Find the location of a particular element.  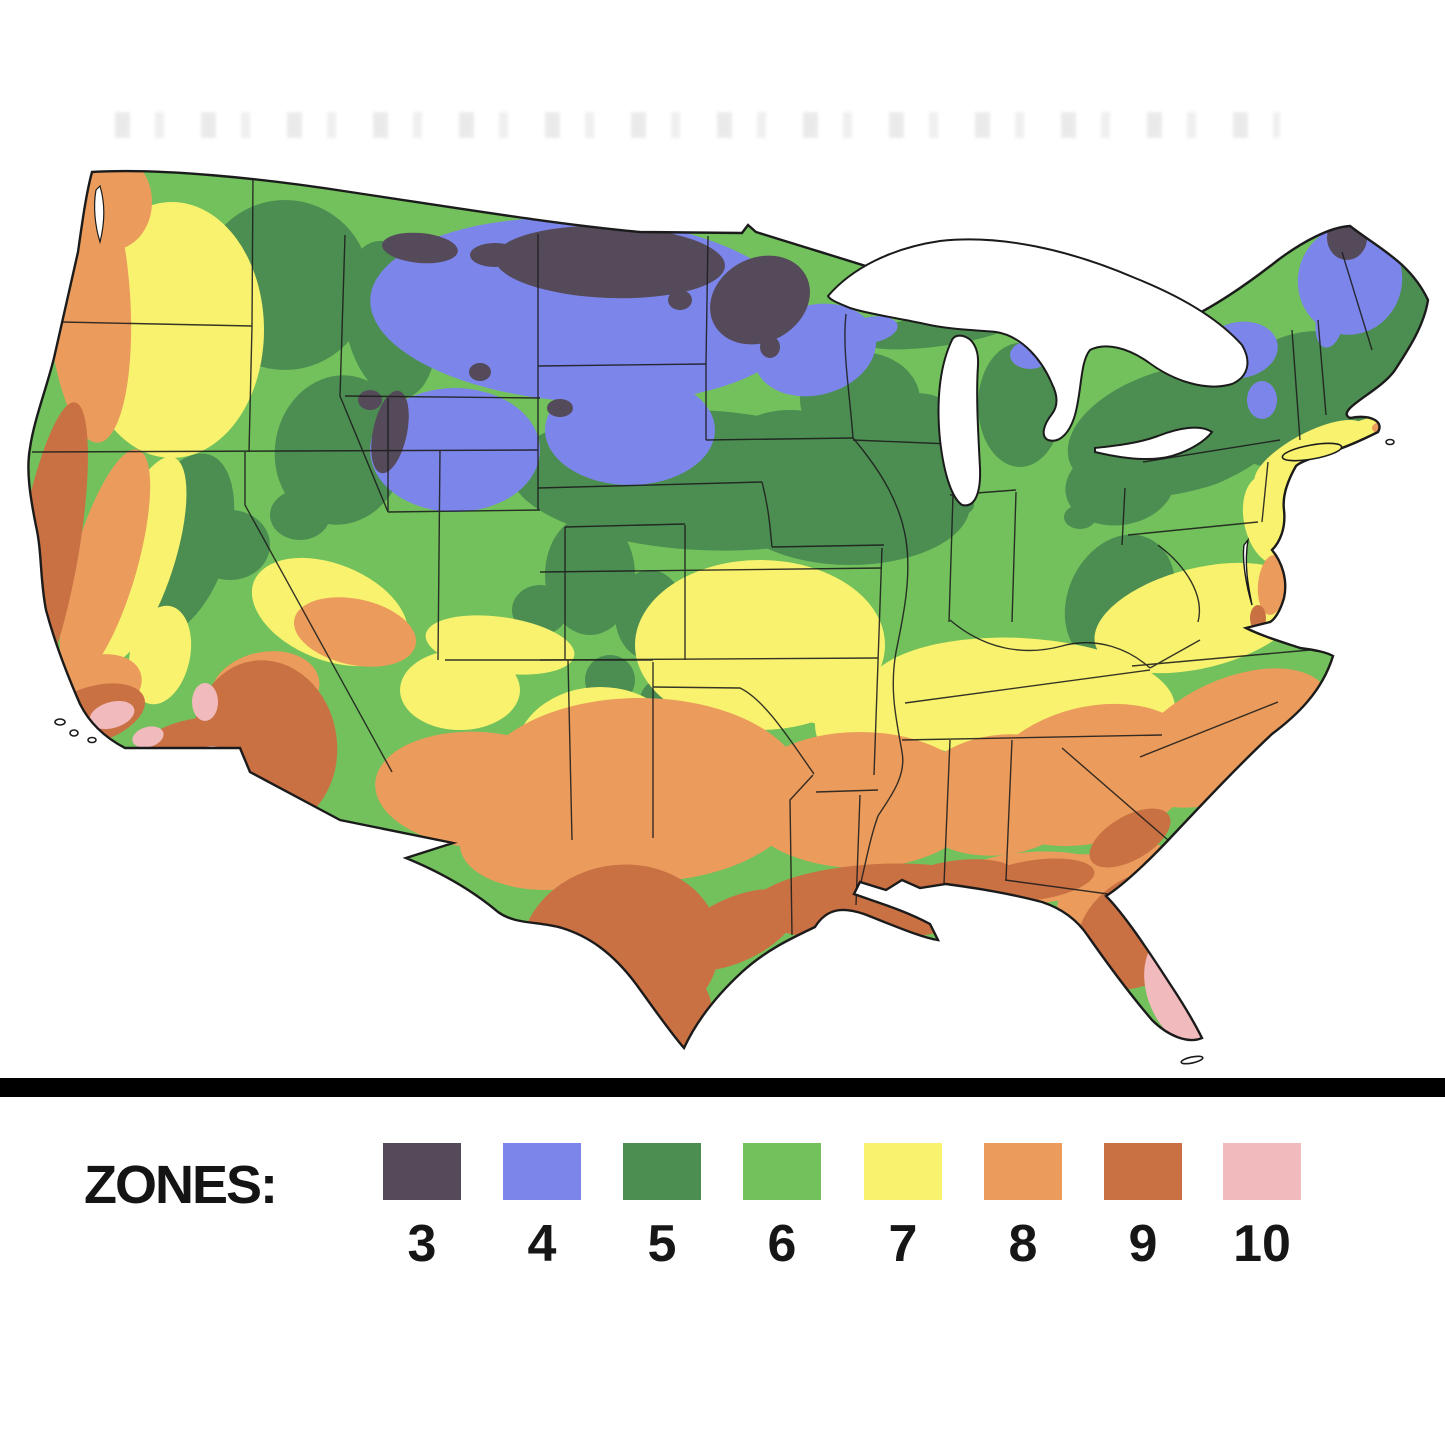

zone-5-swatch is located at coordinates (662, 1171).